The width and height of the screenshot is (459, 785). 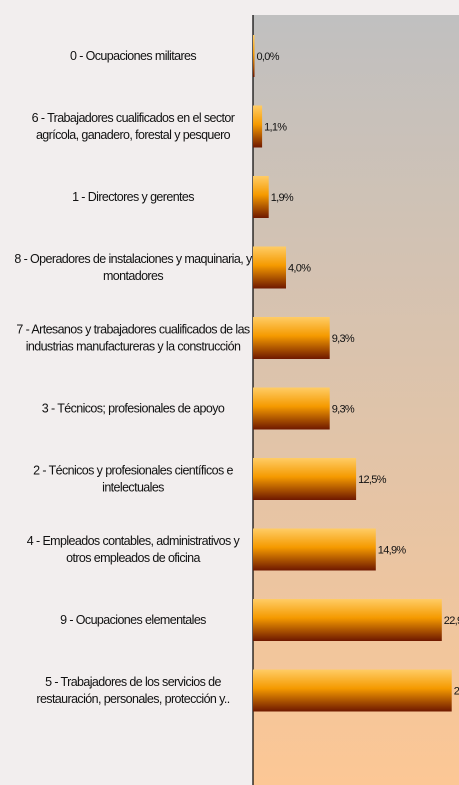 I want to click on category-label-3-line-1: montadores, so click(x=133, y=276).